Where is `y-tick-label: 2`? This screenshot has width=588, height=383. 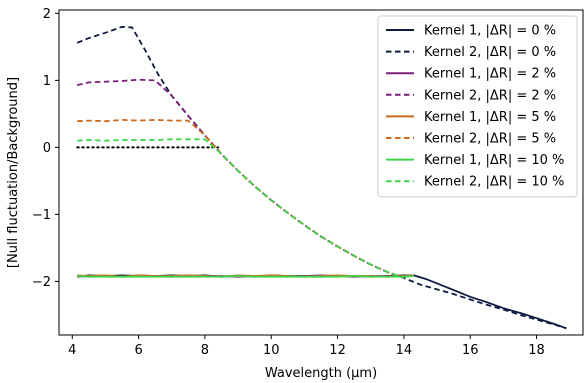
y-tick-label: 2 is located at coordinates (47, 14).